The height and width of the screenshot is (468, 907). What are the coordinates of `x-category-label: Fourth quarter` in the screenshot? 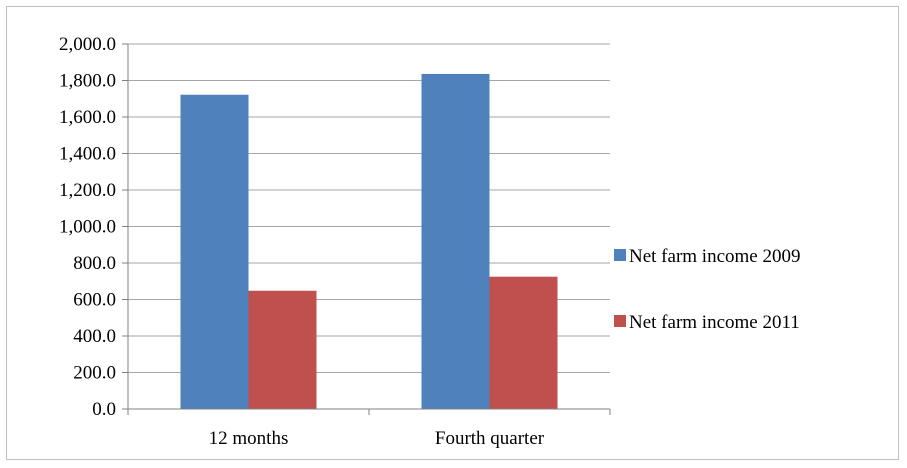 It's located at (490, 438).